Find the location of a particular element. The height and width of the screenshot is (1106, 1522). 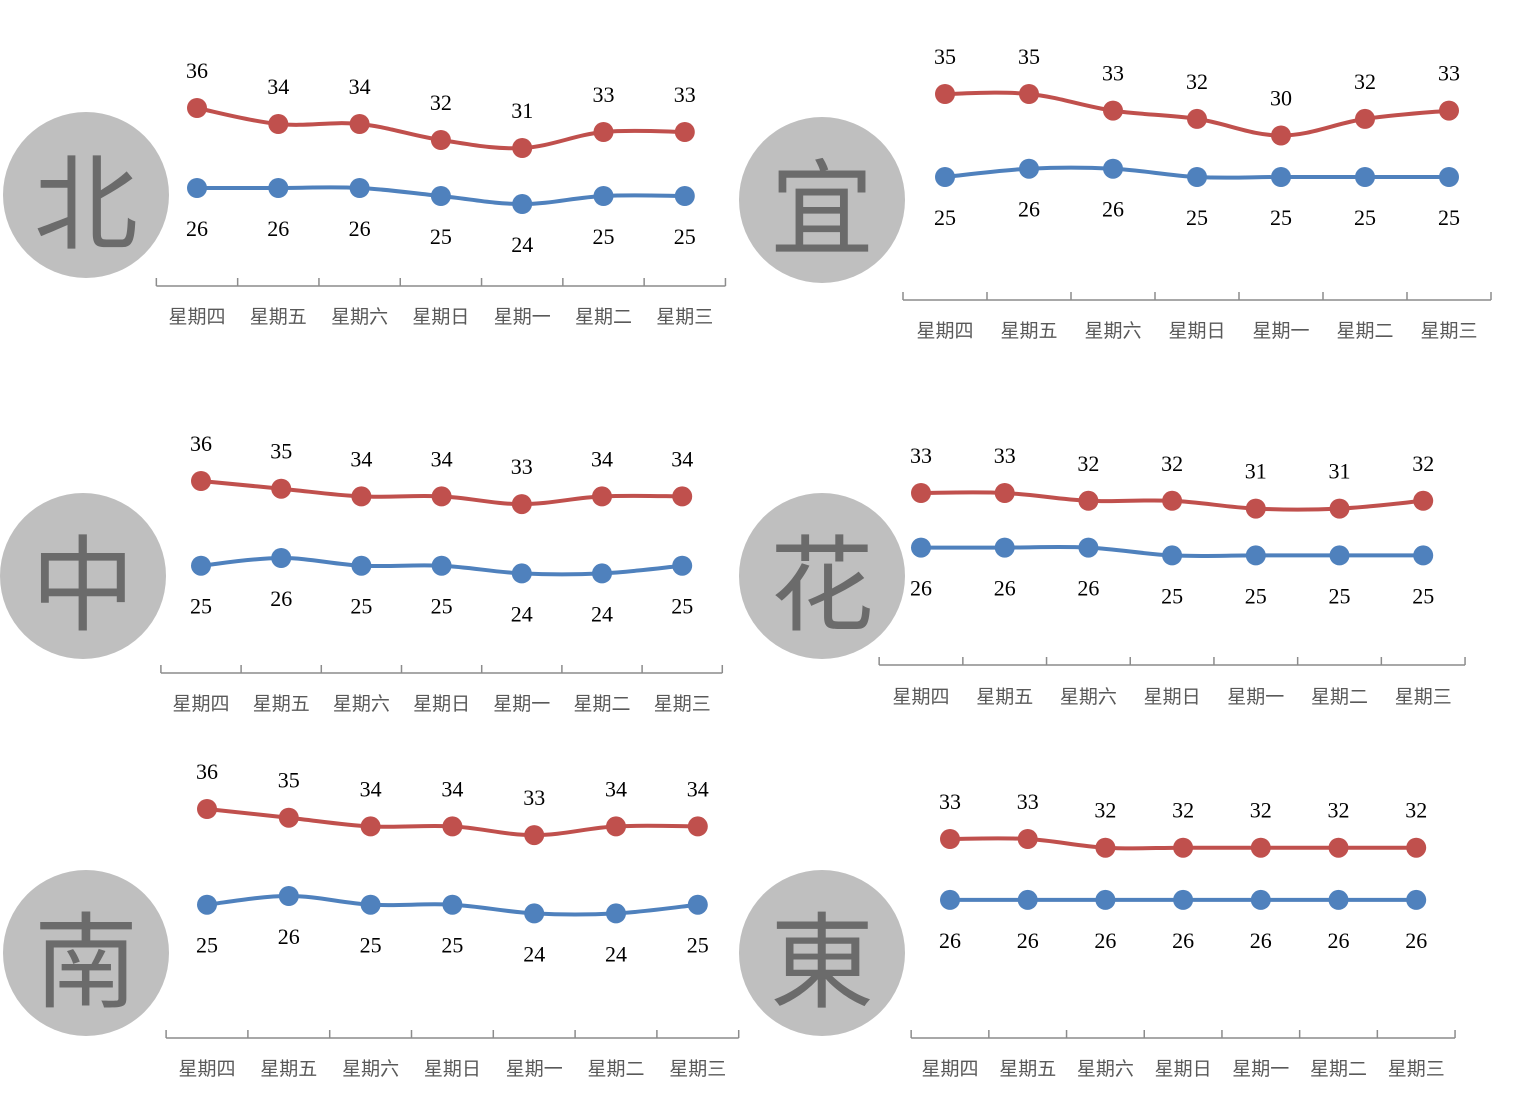

high-temp-data-label: 31 is located at coordinates (1256, 471).